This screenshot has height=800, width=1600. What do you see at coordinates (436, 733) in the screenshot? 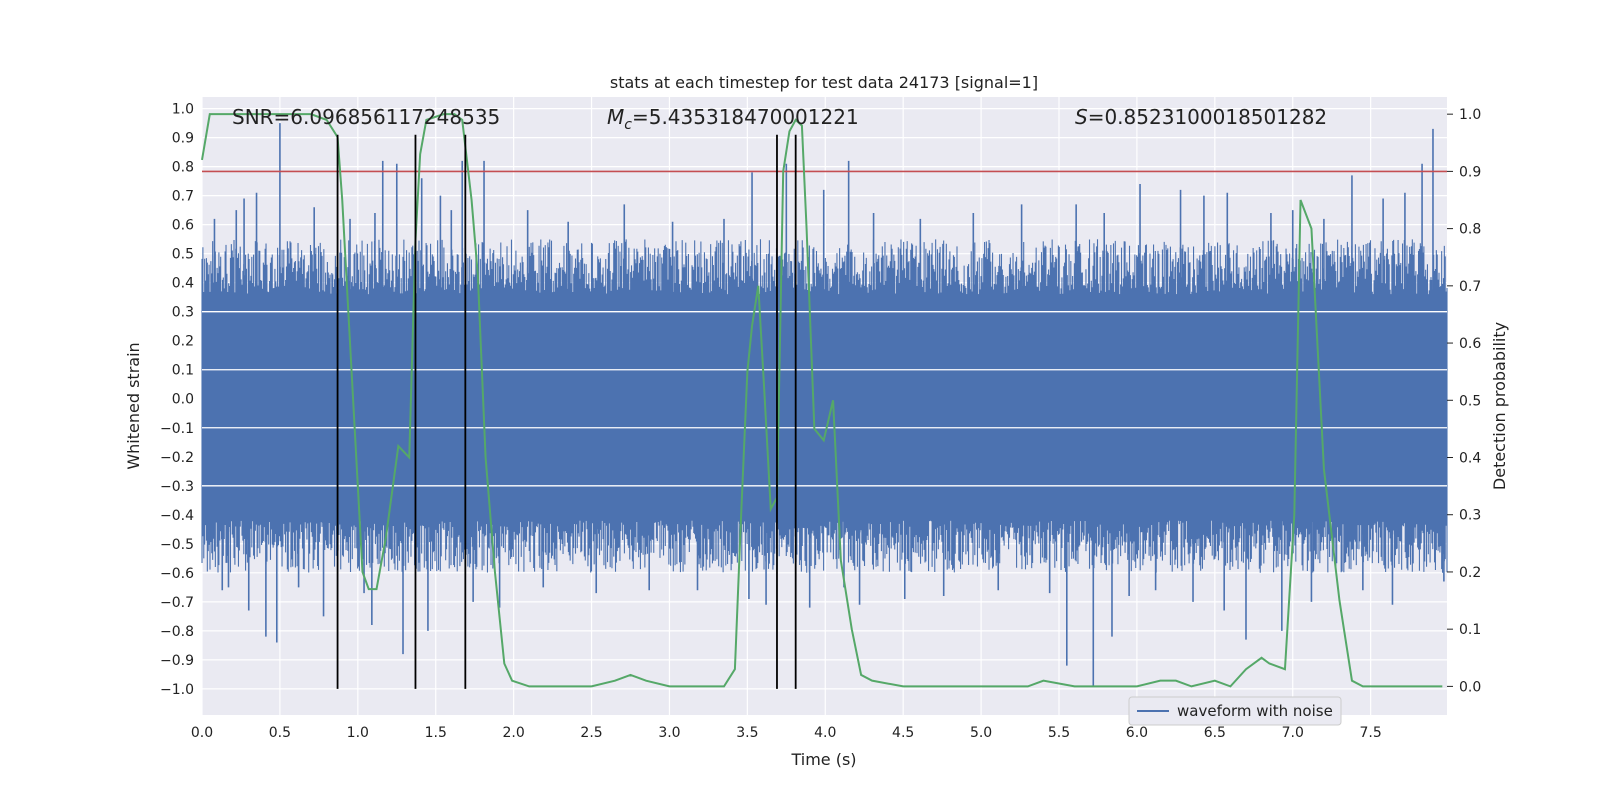
I see `x-tick-label: 1.5` at bounding box center [436, 733].